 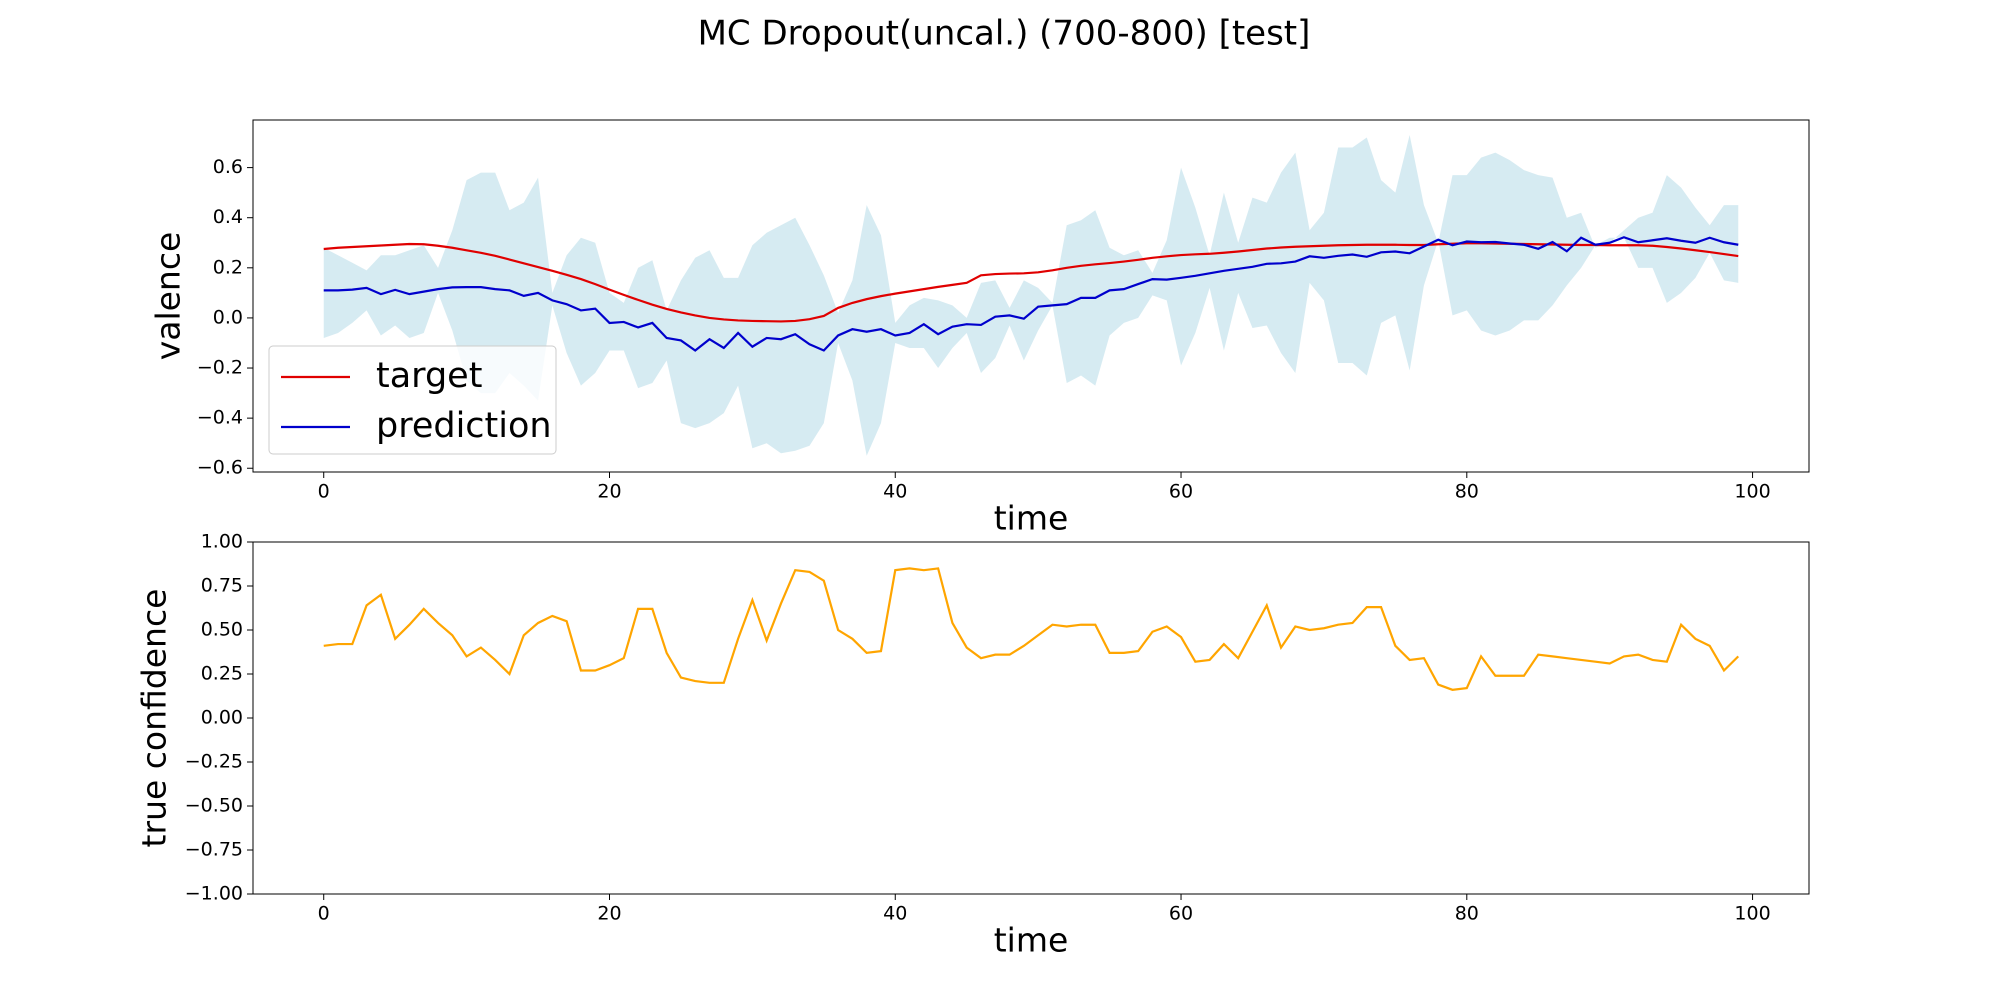 What do you see at coordinates (222, 586) in the screenshot?
I see `y-tick-label: 0.75` at bounding box center [222, 586].